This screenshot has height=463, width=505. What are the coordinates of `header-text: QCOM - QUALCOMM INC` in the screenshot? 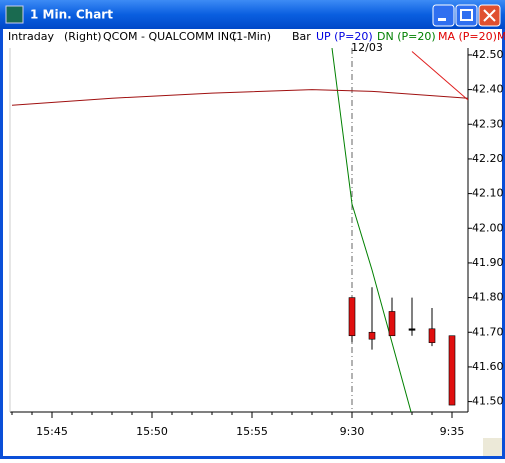 It's located at (170, 36).